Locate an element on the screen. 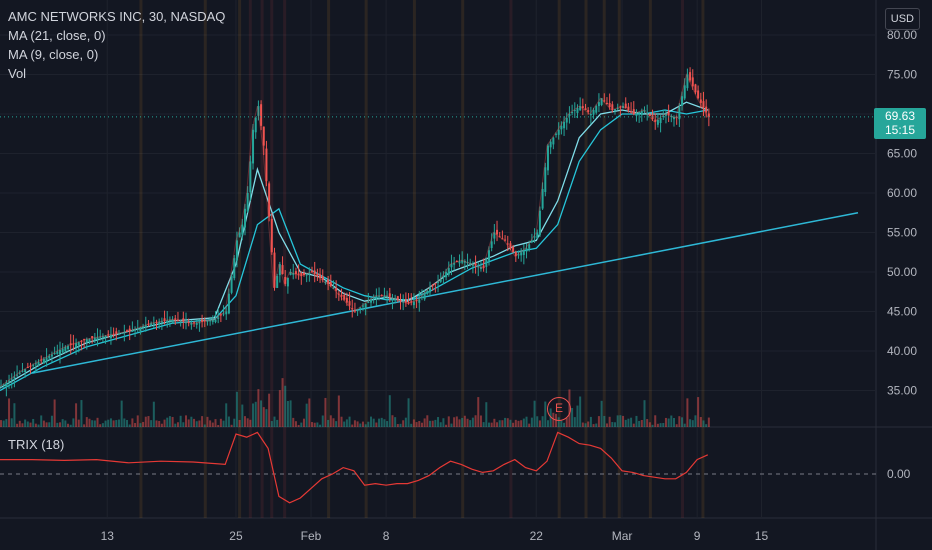 The image size is (932, 550). trix-label: TRIX (18) is located at coordinates (36, 444).